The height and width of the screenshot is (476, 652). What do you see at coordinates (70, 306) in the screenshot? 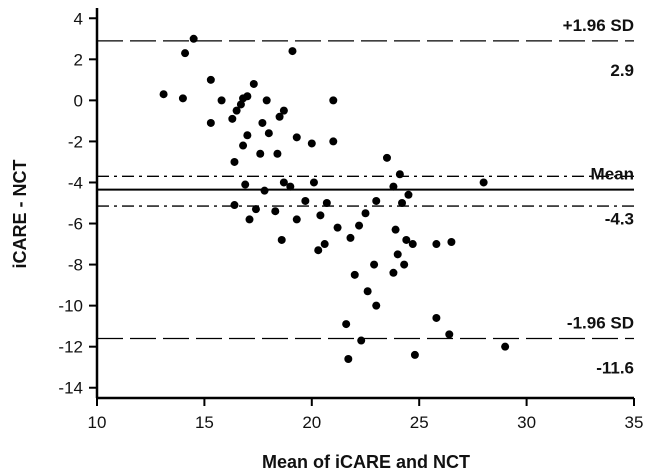
I see `y-tick-label: -10` at bounding box center [70, 306].